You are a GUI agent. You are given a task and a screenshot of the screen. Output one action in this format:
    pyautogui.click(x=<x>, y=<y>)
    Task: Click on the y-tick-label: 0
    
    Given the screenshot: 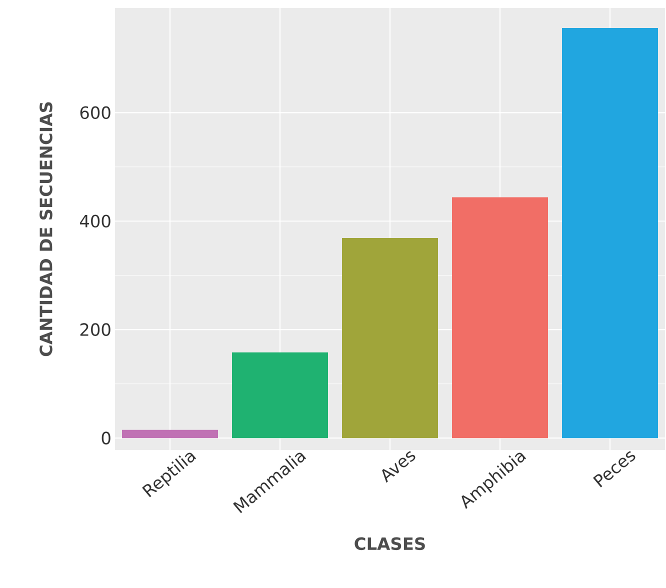 What is the action you would take?
    pyautogui.click(x=106, y=438)
    